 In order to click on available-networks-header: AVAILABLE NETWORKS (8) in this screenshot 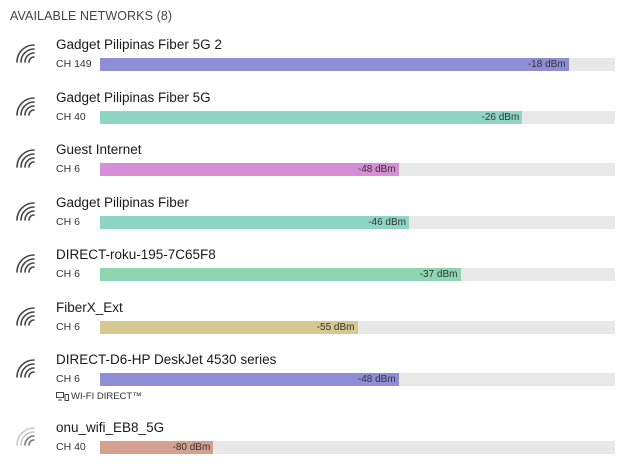, I will do `click(91, 16)`.